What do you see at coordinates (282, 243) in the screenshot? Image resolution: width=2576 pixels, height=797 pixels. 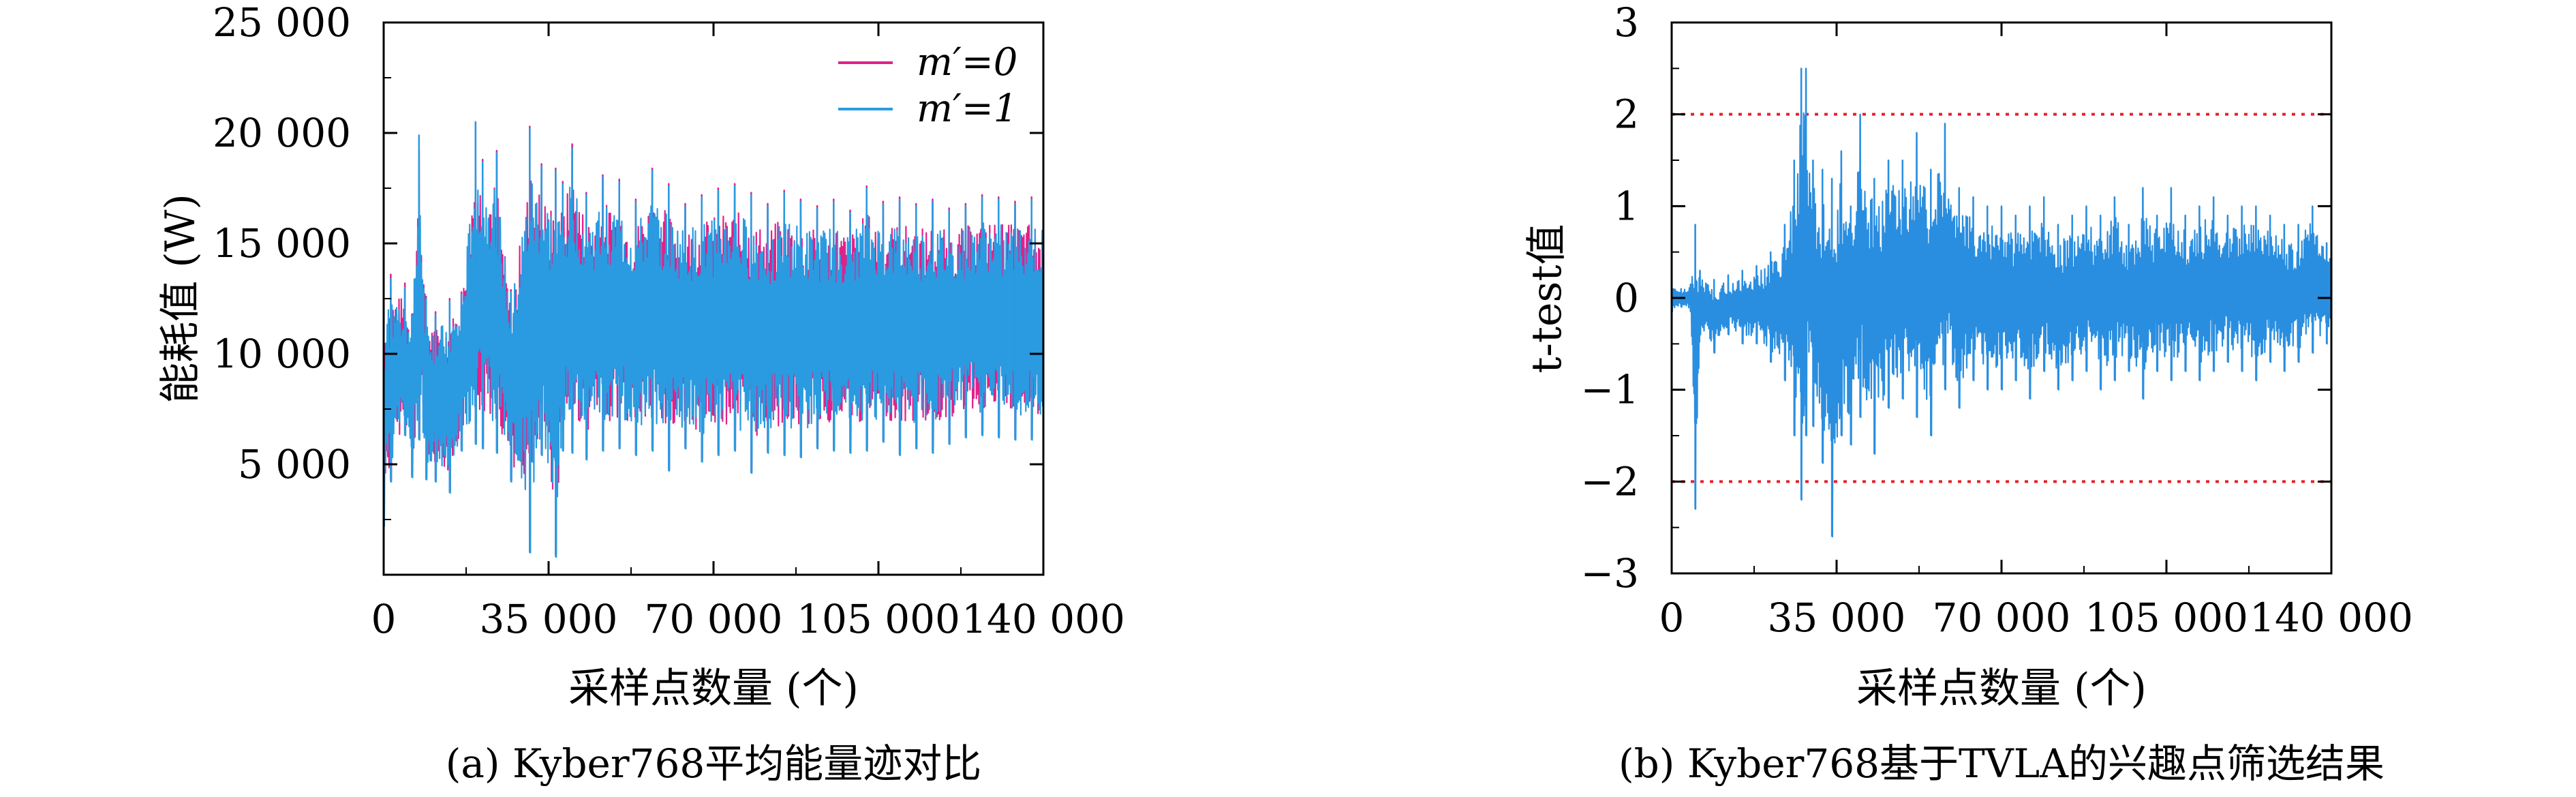 I see `y-tick-label: 15 000` at bounding box center [282, 243].